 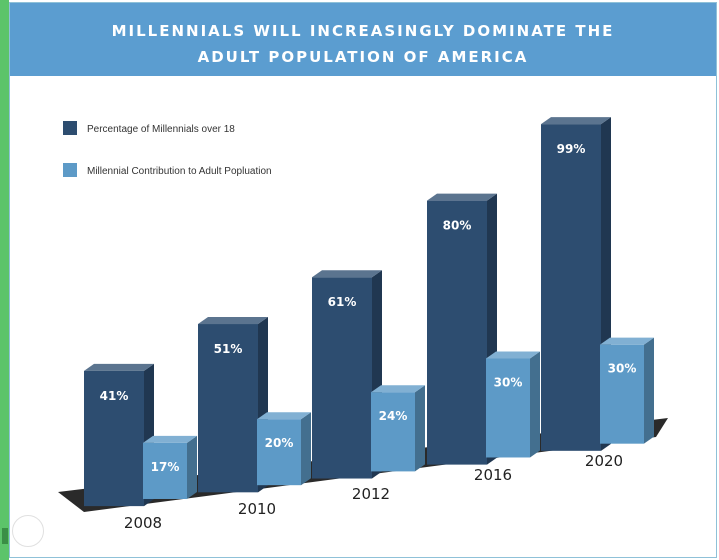 I want to click on bar-millennial-contribution-2008, so click(x=170, y=467).